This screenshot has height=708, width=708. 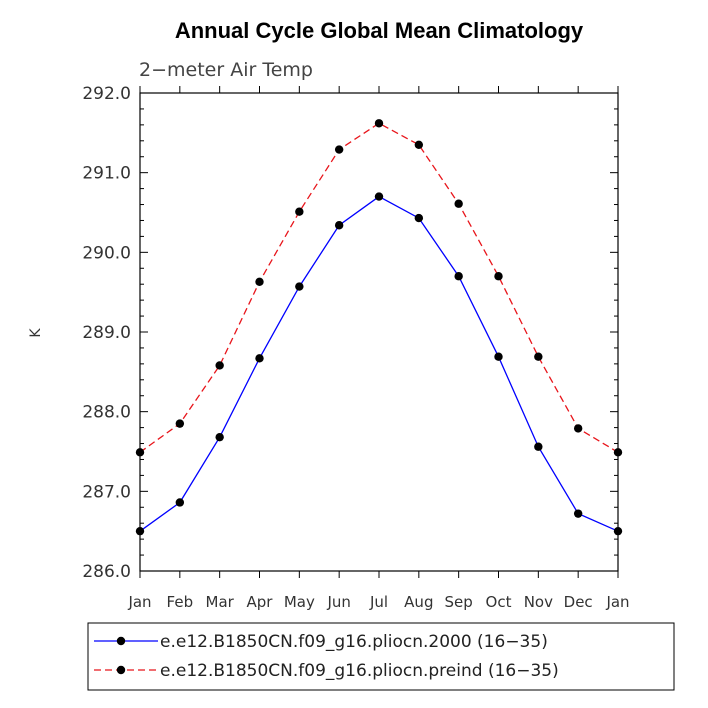 I want to click on x-tick-label: Aug, so click(x=418, y=602).